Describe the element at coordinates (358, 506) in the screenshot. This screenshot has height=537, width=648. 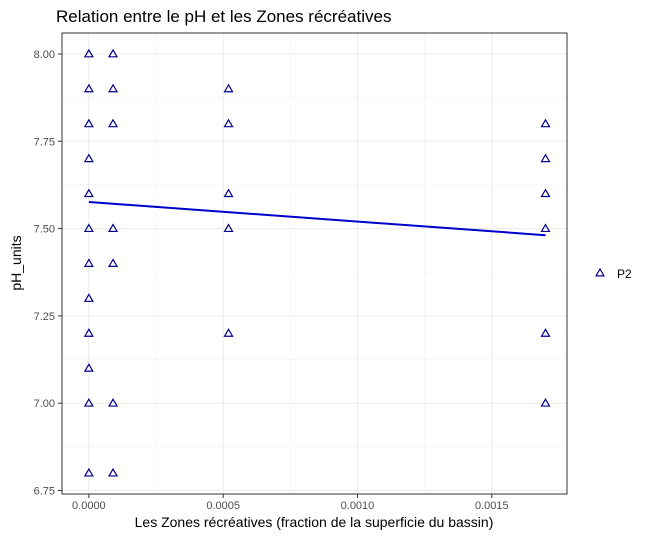
I see `x-tick-label: 0.0010` at that location.